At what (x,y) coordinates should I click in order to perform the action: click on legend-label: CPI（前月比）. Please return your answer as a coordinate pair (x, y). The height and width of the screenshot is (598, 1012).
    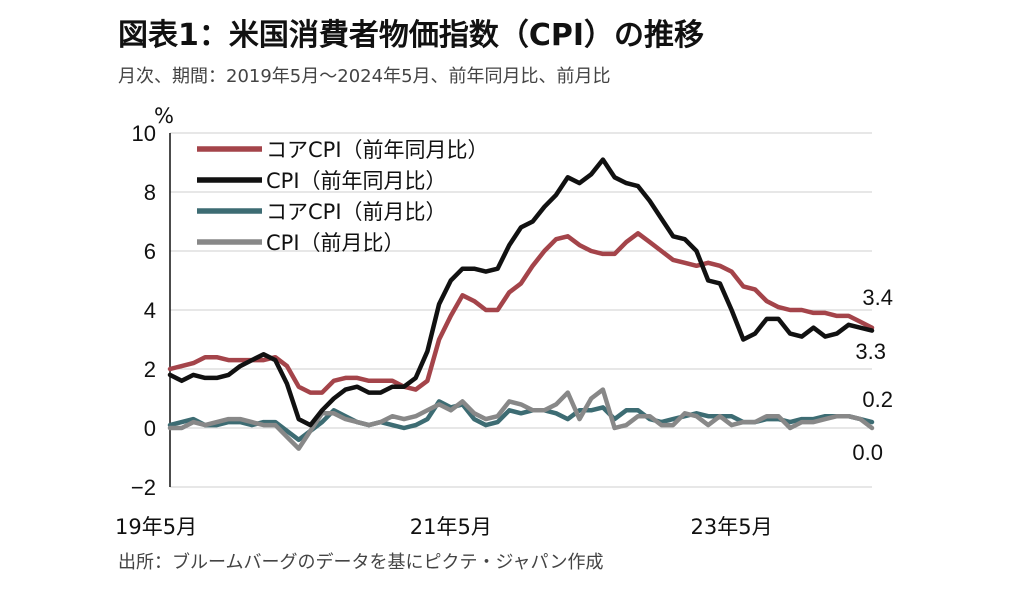
    Looking at the image, I should click on (335, 243).